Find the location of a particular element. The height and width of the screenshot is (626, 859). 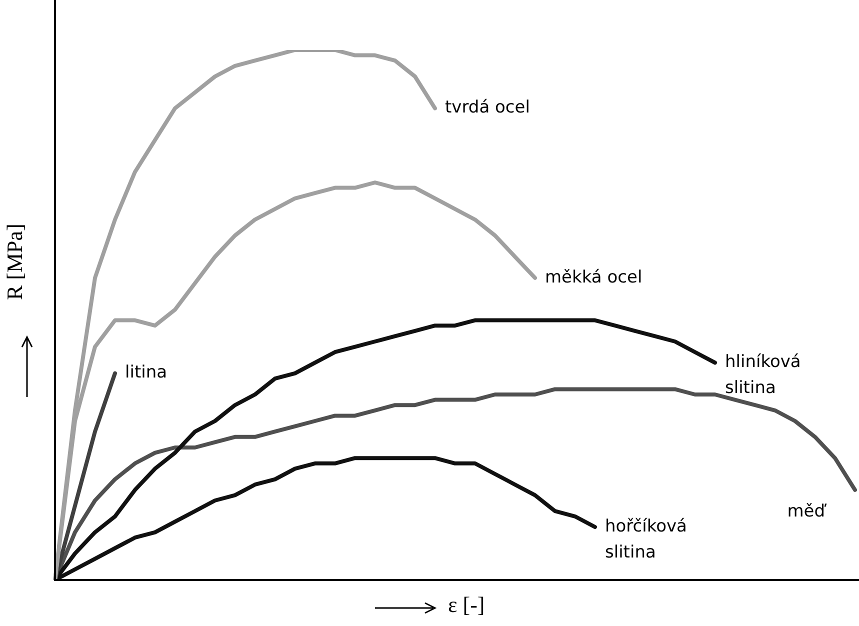

x-axis-title: ε [-] is located at coordinates (466, 605).